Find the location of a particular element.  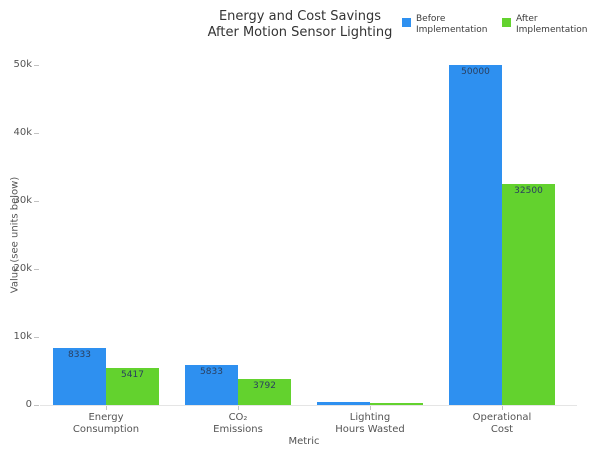

y-tick-label: 20k is located at coordinates (22, 268).